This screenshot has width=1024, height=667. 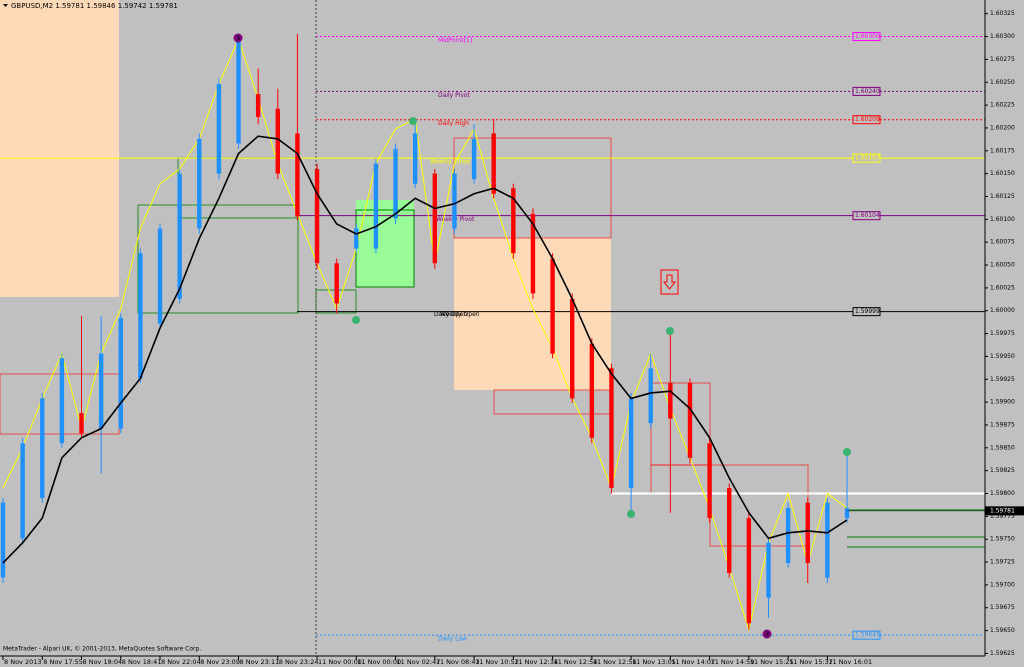 I want to click on level-tag-label: 1.60209, so click(x=867, y=119).